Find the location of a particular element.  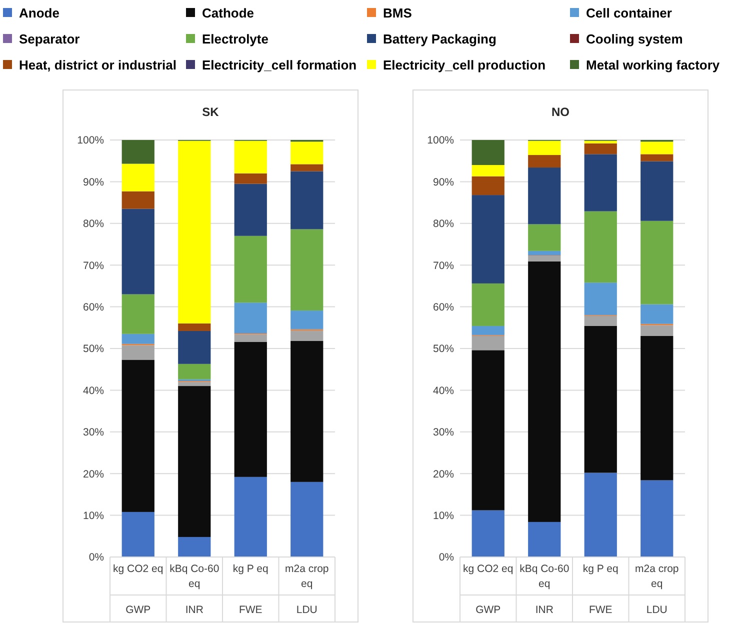

legend-label: Battery Packaging is located at coordinates (439, 39).